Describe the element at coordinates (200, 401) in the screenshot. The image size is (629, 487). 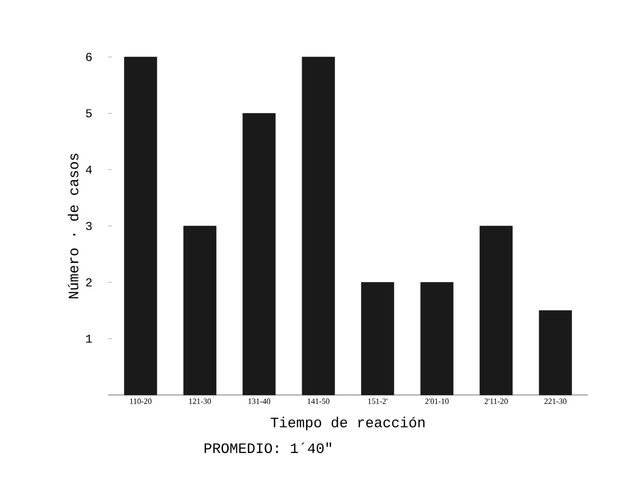
I see `x-tick-label: 121-30` at that location.